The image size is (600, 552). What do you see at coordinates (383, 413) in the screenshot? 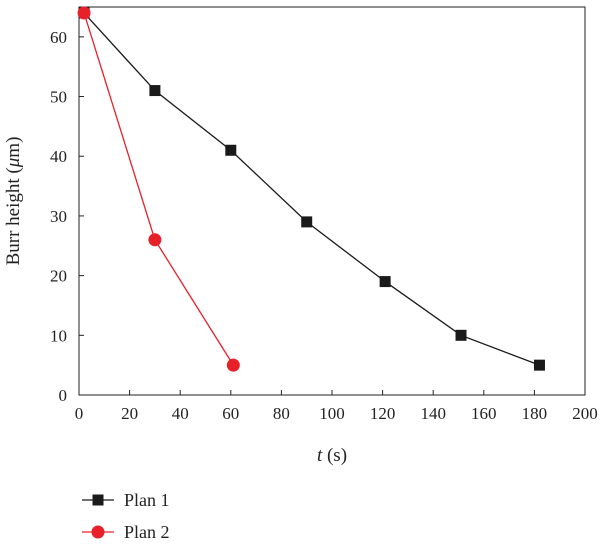
I see `x-tick-label: 120` at bounding box center [383, 413].